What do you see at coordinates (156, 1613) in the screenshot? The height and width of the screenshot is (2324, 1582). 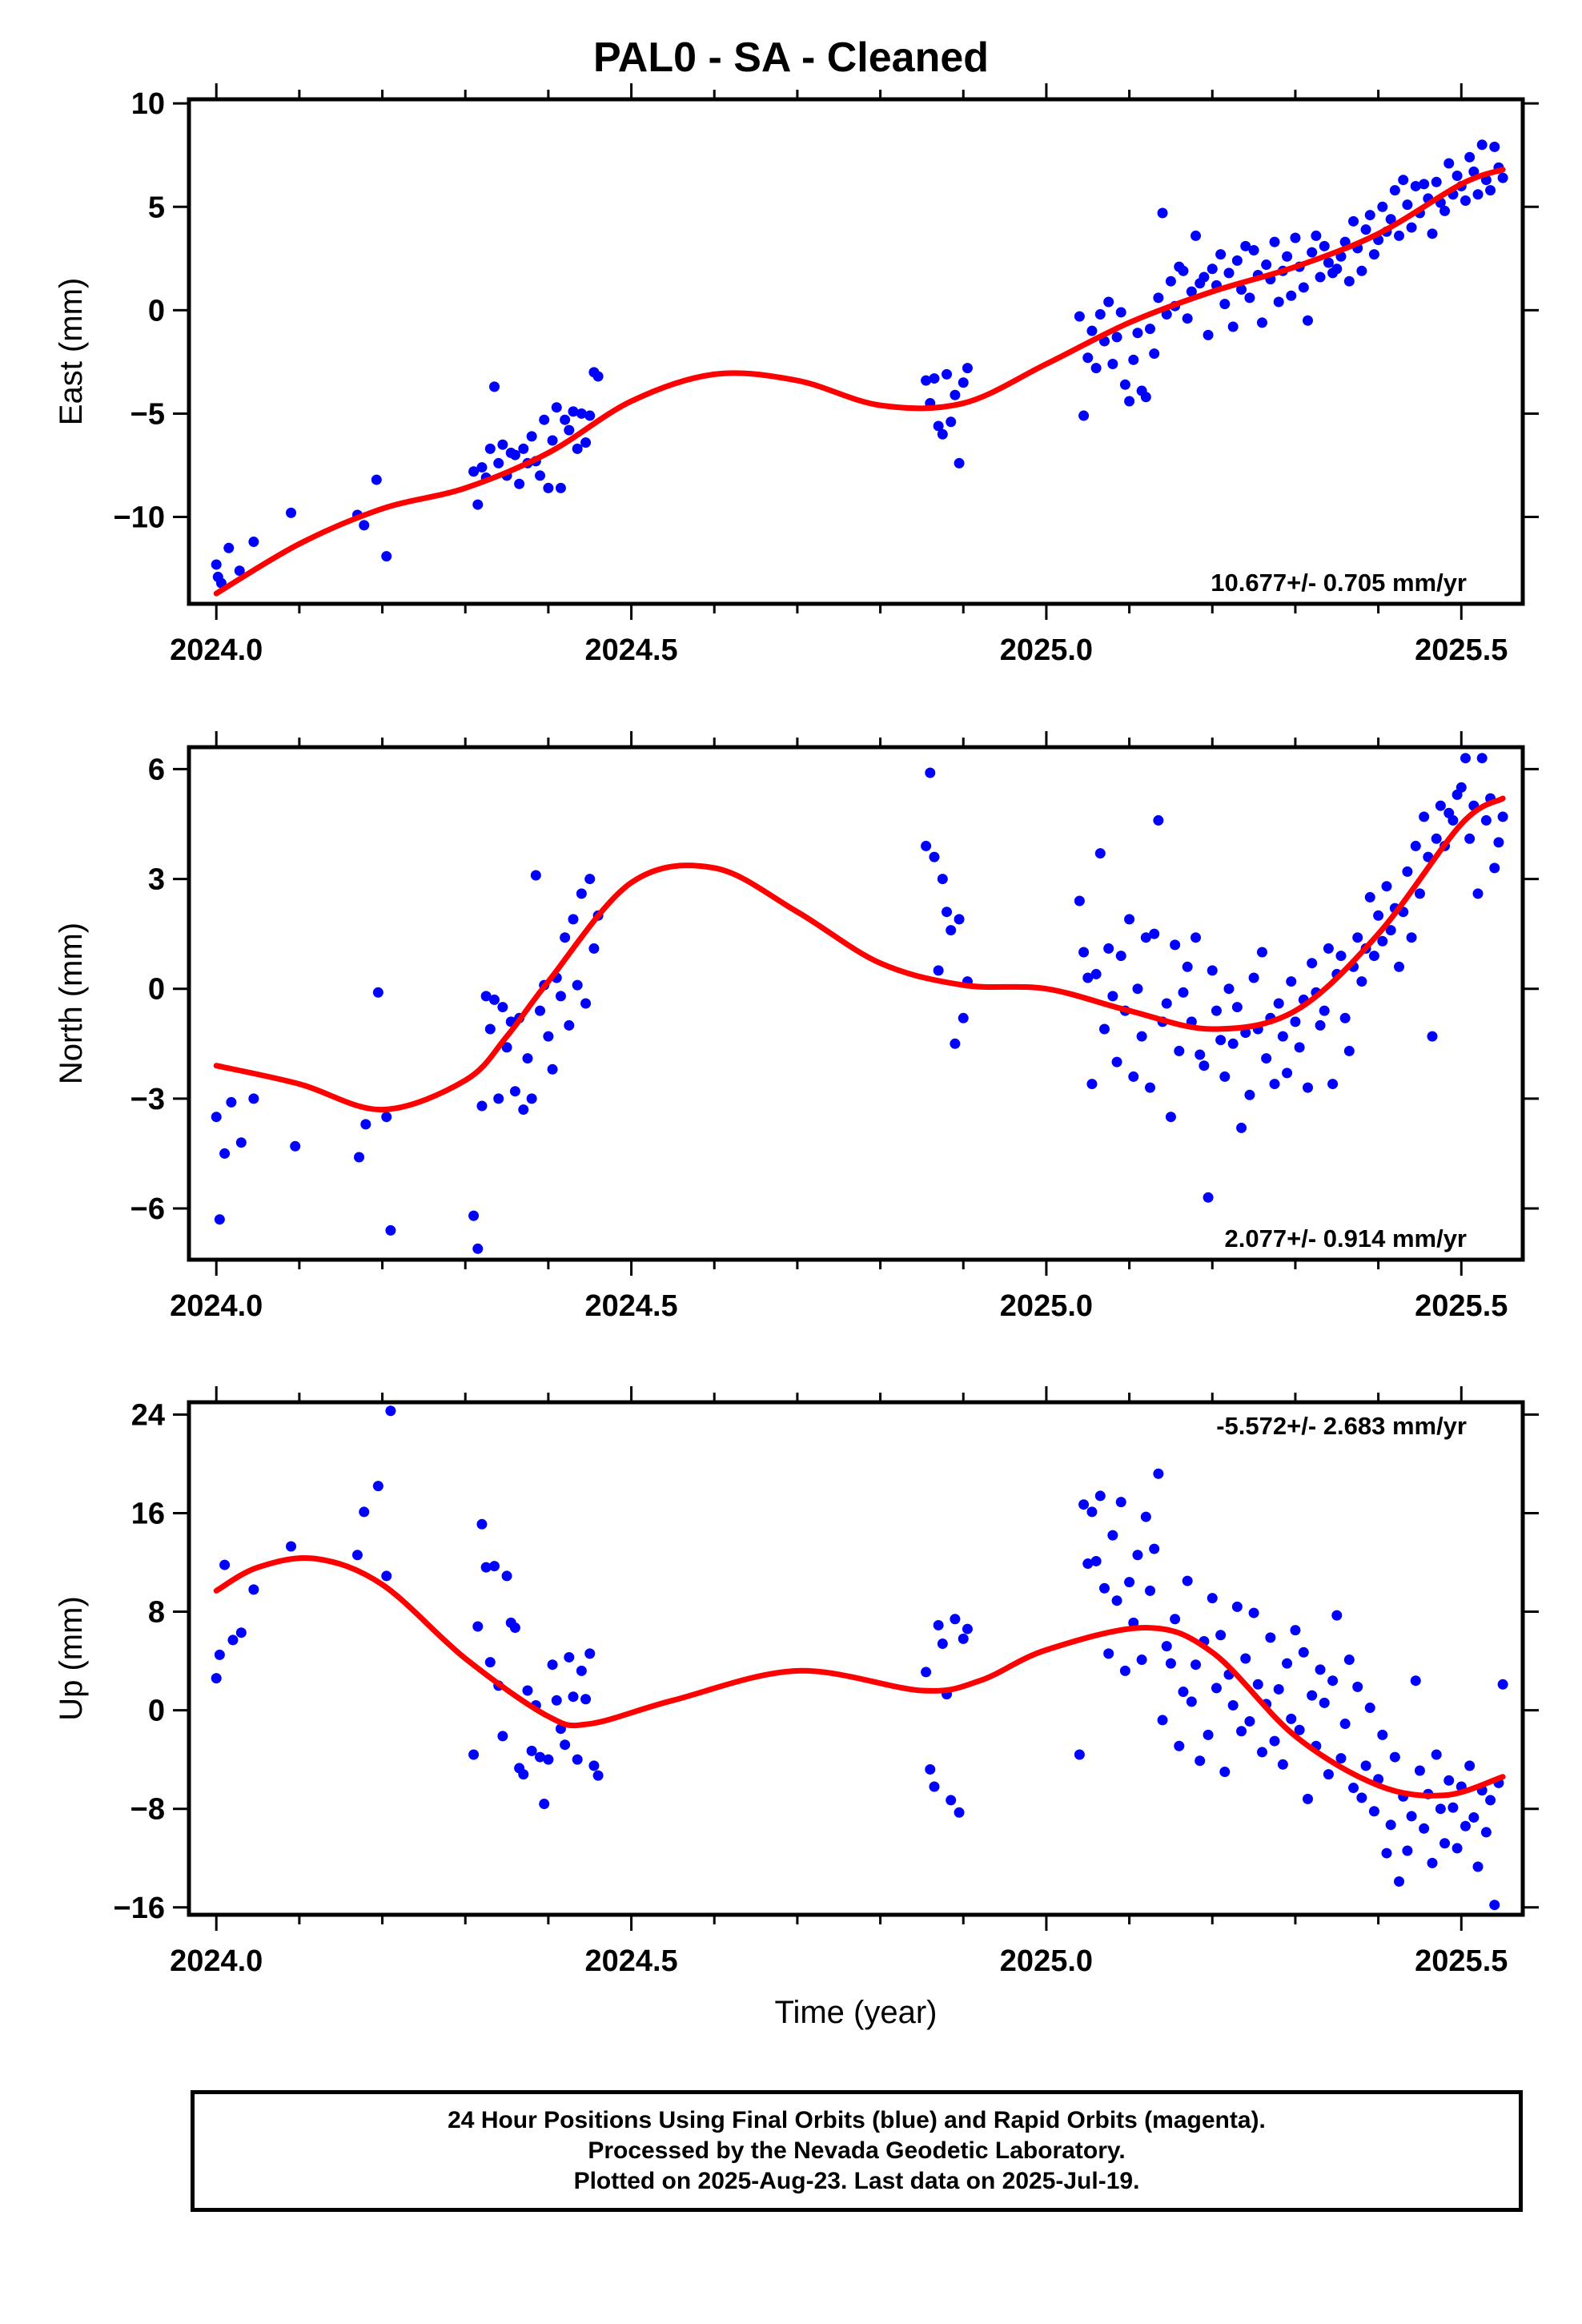 I see `up-y-tick-label: 8` at bounding box center [156, 1613].